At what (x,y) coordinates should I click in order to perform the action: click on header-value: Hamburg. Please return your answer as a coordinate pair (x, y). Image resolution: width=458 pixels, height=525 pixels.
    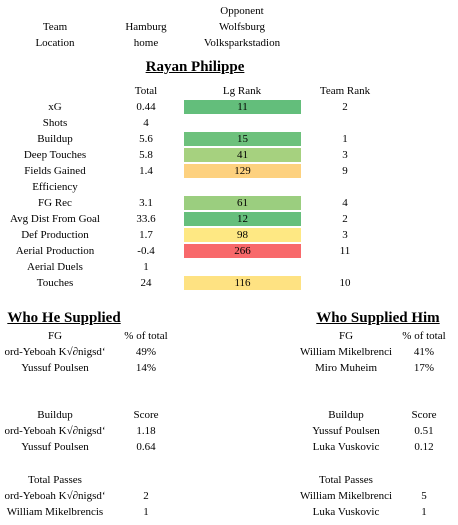
    Looking at the image, I should click on (146, 27).